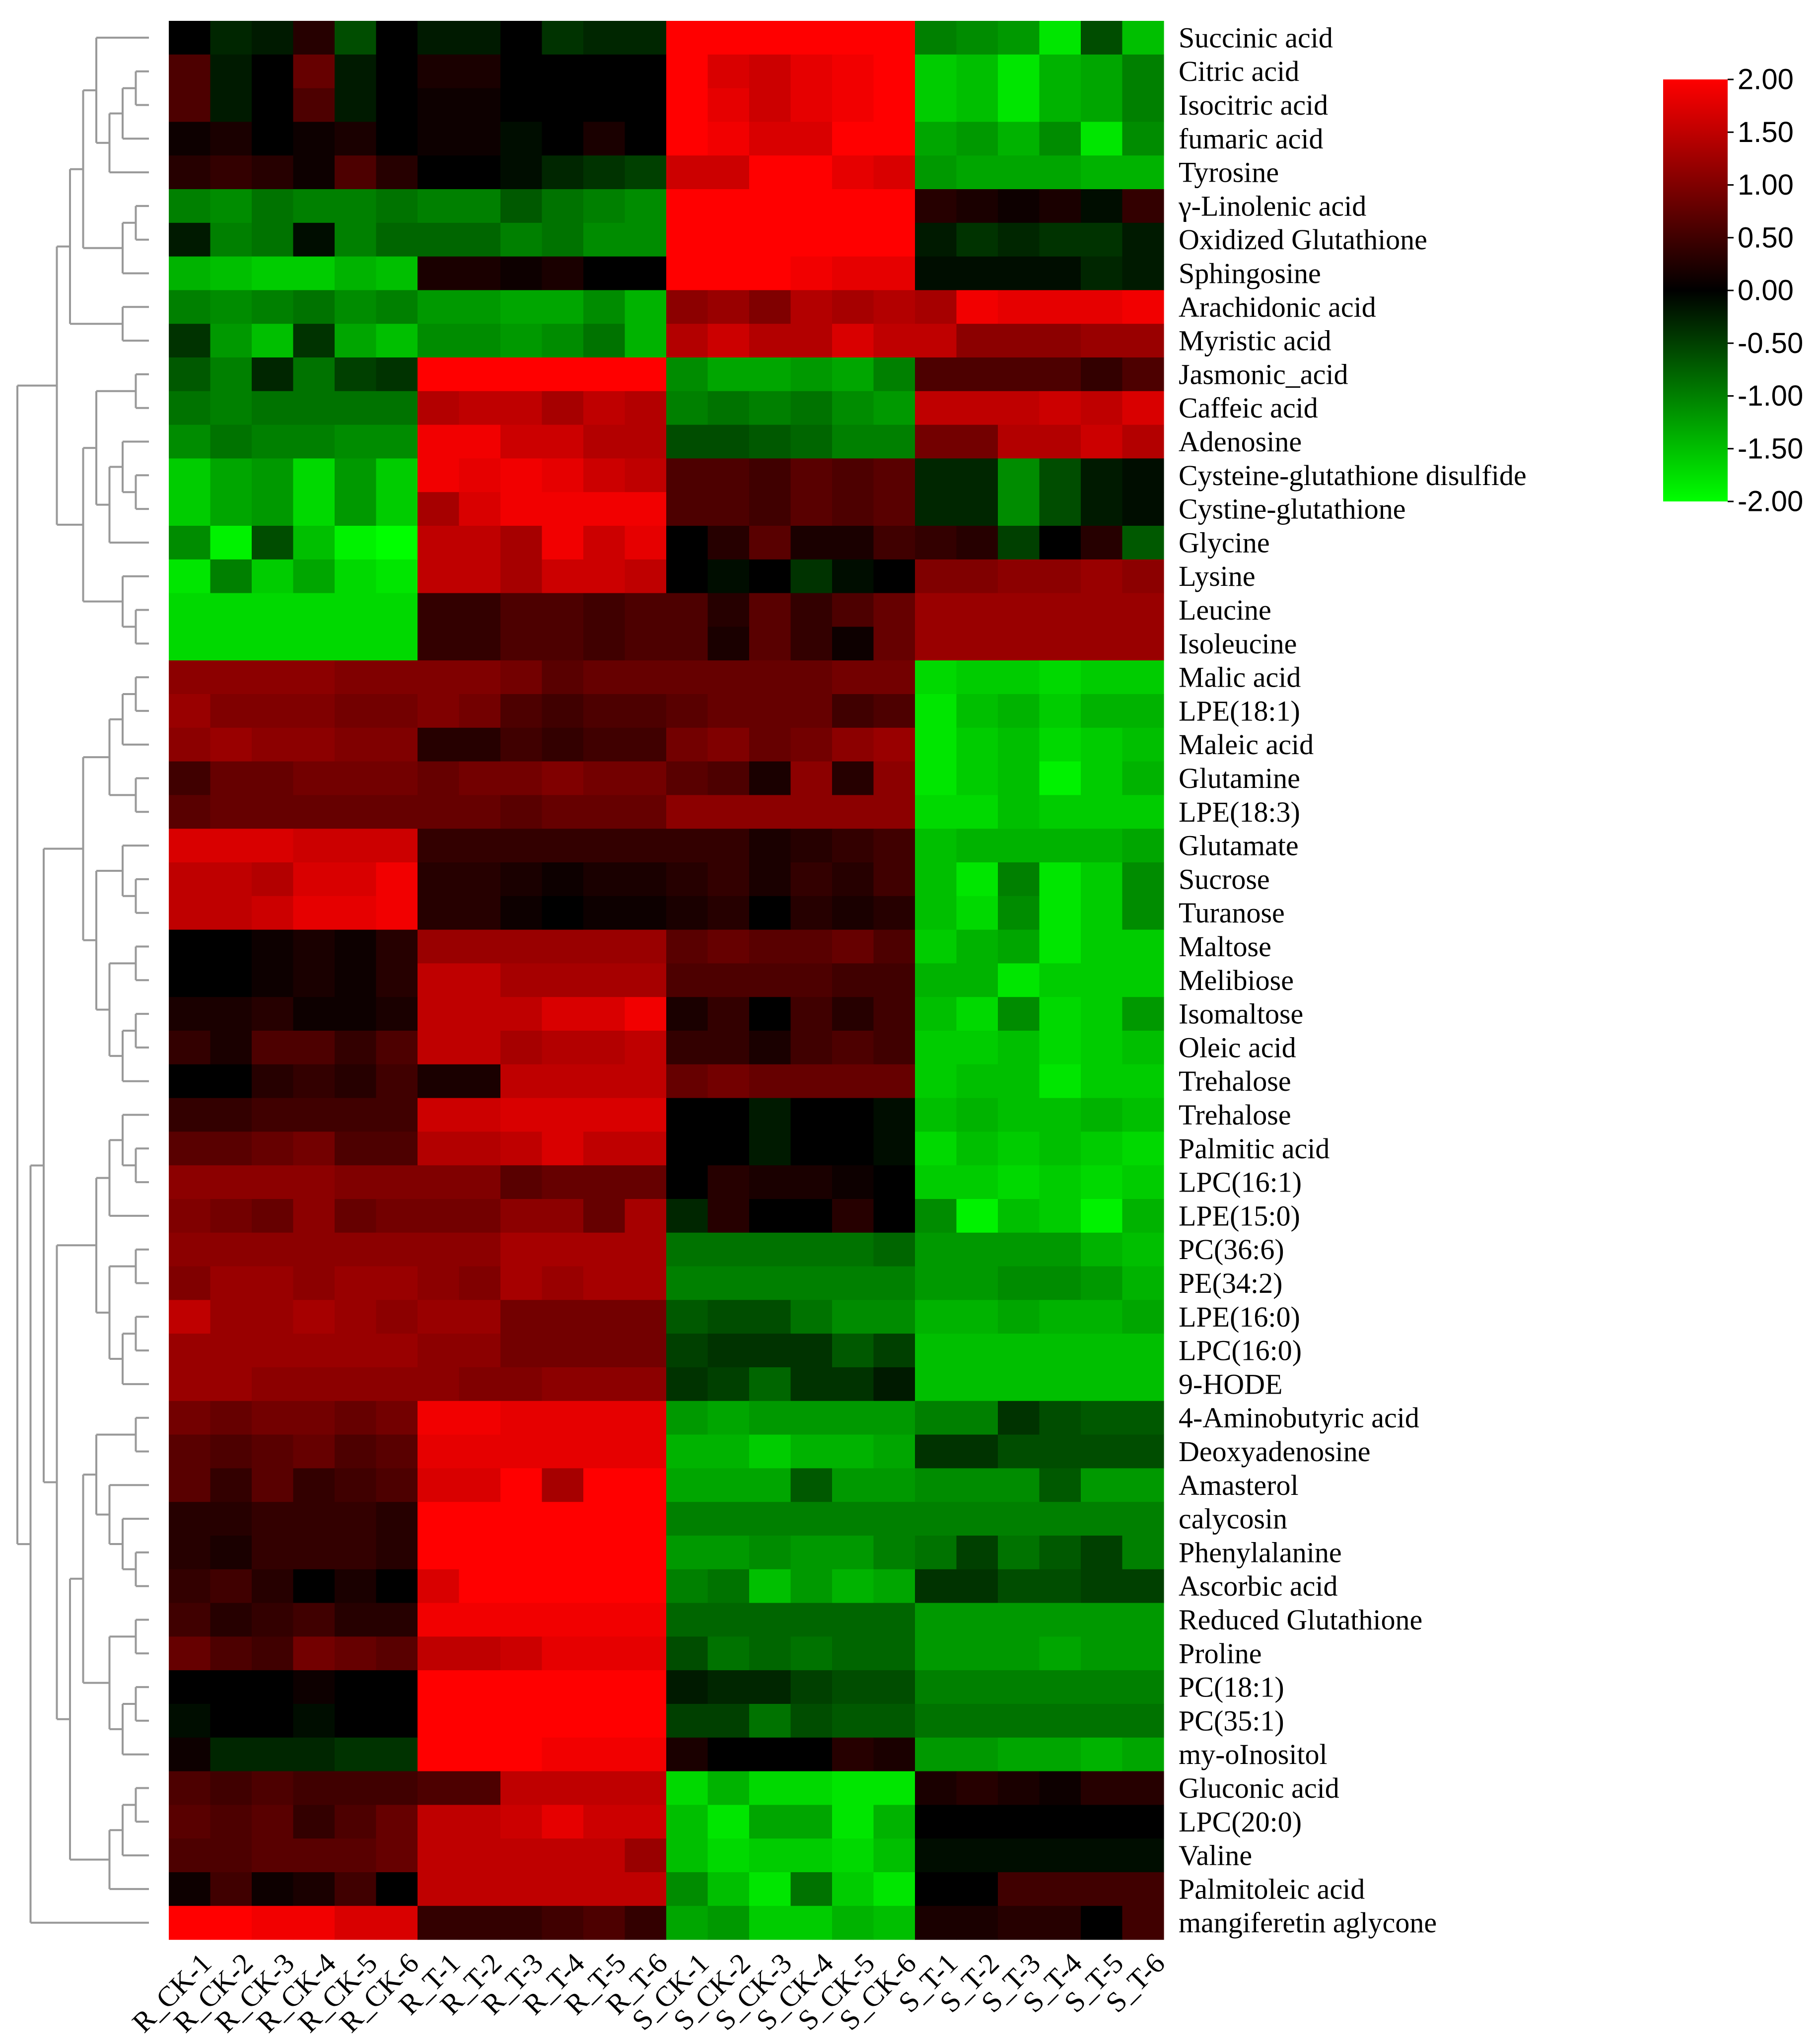 This screenshot has height=2042, width=1820. What do you see at coordinates (1233, 1519) in the screenshot?
I see `row-label: calycosin` at bounding box center [1233, 1519].